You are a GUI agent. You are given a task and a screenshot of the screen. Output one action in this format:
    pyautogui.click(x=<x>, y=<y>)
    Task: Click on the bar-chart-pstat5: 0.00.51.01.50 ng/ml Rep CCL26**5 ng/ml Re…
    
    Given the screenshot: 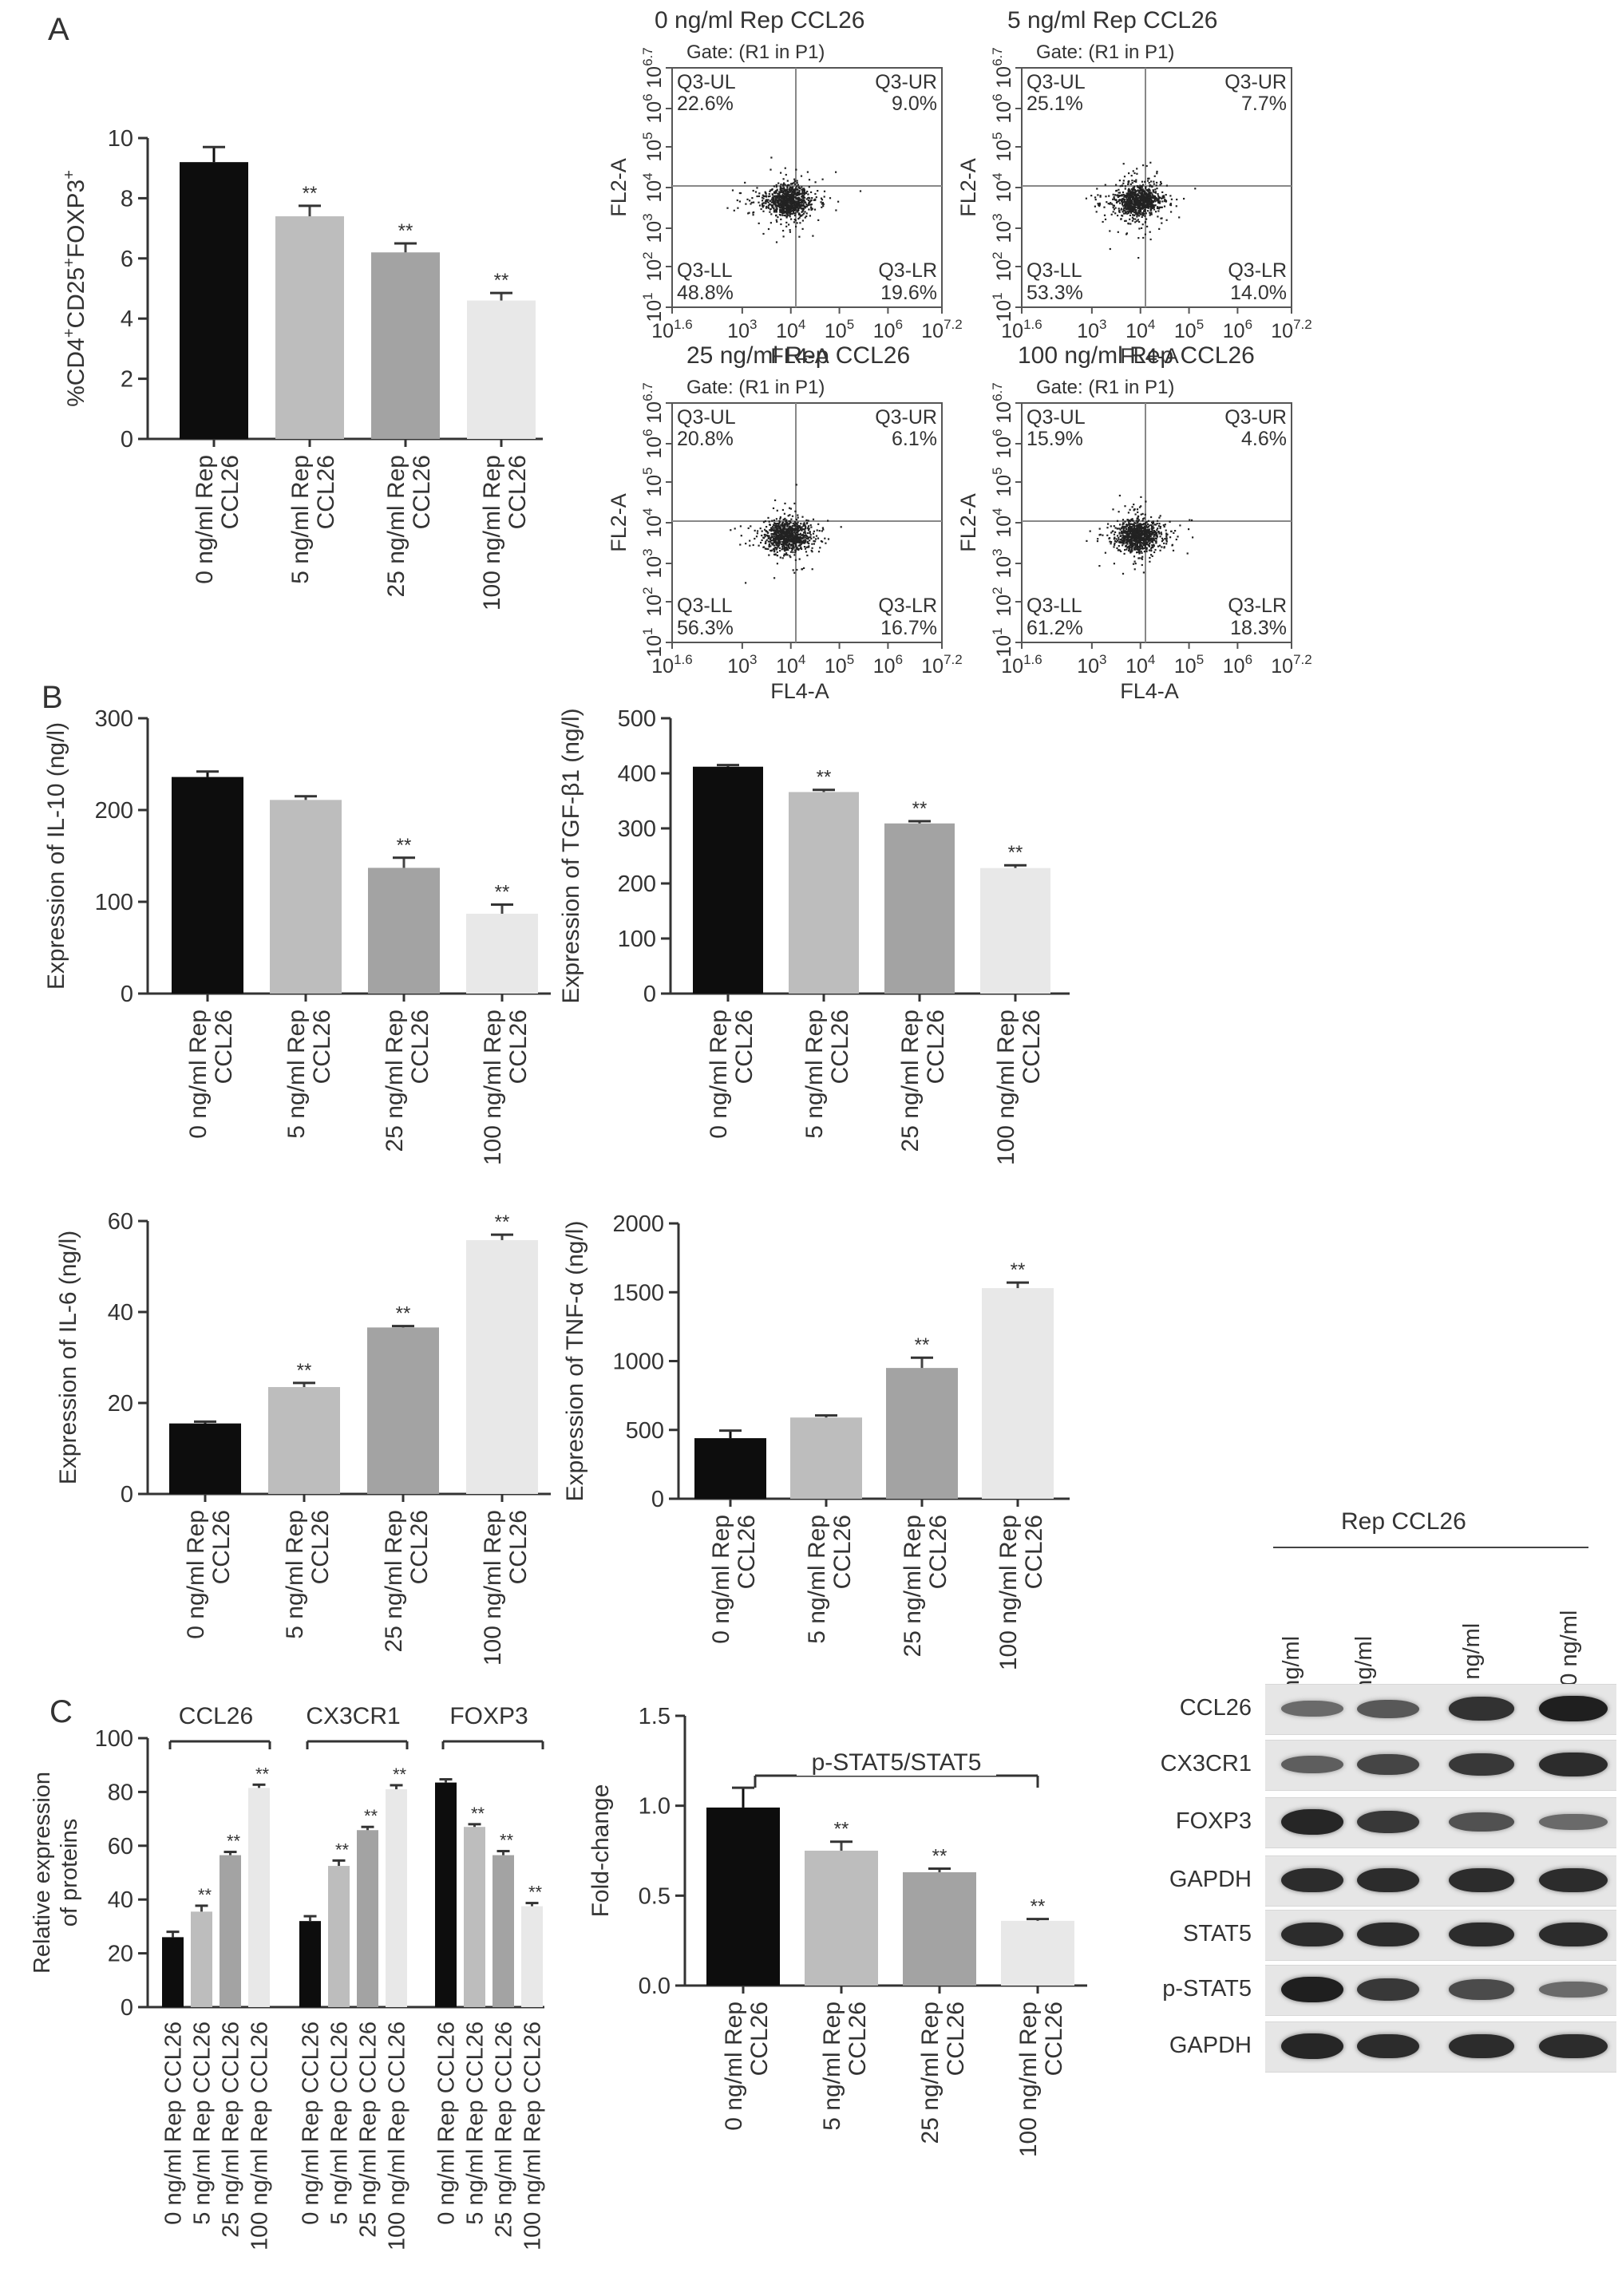 What is the action you would take?
    pyautogui.click(x=837, y=1930)
    